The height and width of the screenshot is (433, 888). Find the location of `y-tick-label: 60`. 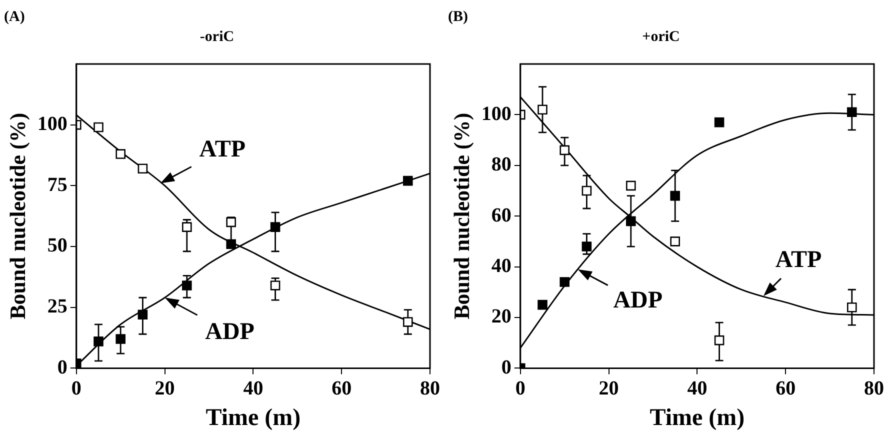

y-tick-label: 60 is located at coordinates (501, 215).